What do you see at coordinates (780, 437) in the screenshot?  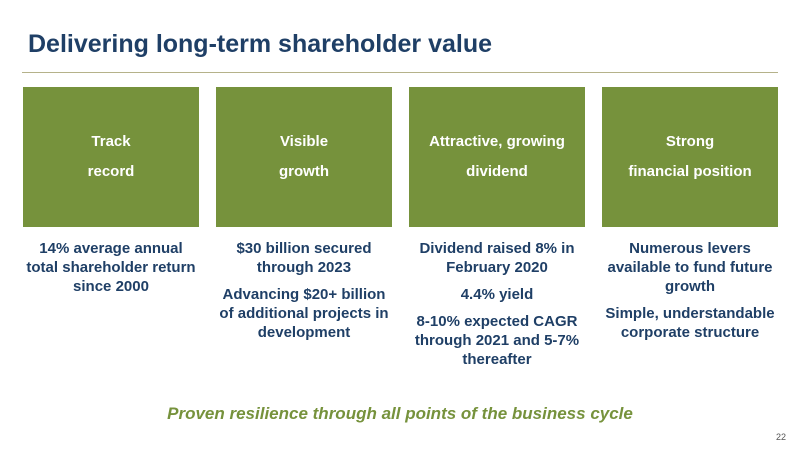 I see `page-number: 22` at bounding box center [780, 437].